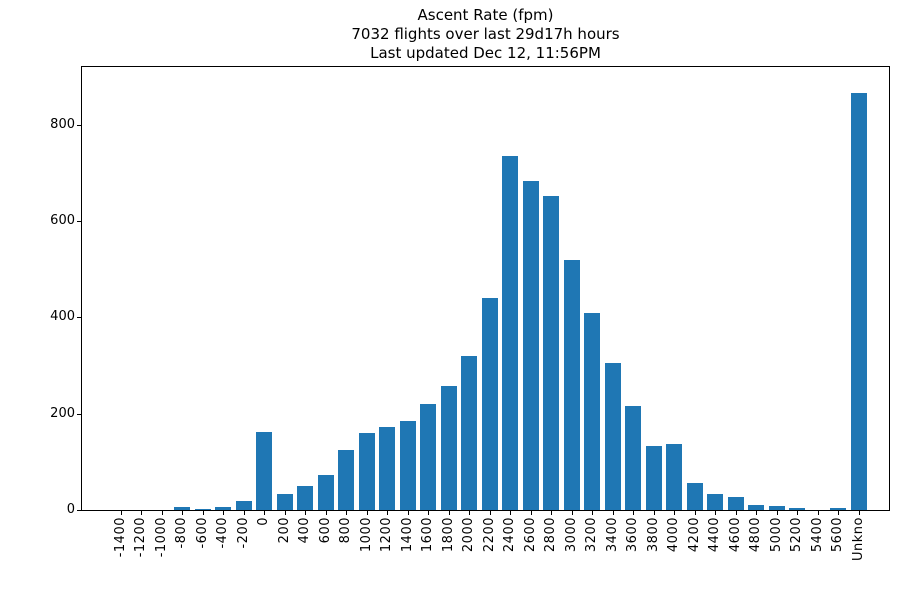  I want to click on x-tick-label: 1600, so click(428, 535).